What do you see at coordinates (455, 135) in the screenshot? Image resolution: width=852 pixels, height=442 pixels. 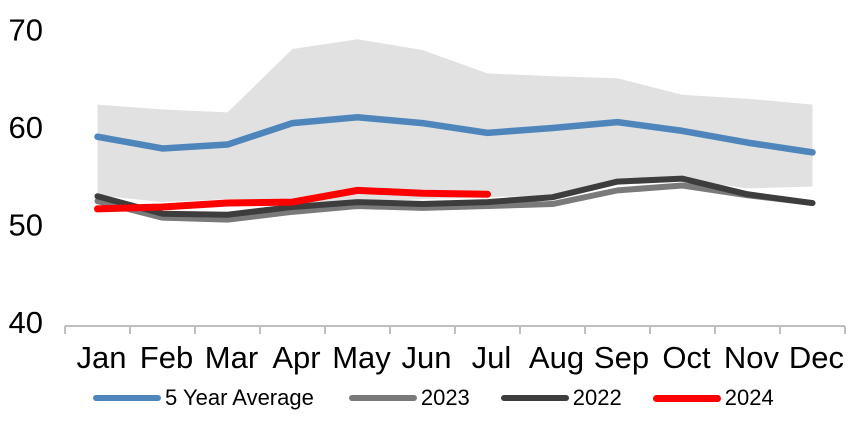 I see `series-line-5-year-average` at bounding box center [455, 135].